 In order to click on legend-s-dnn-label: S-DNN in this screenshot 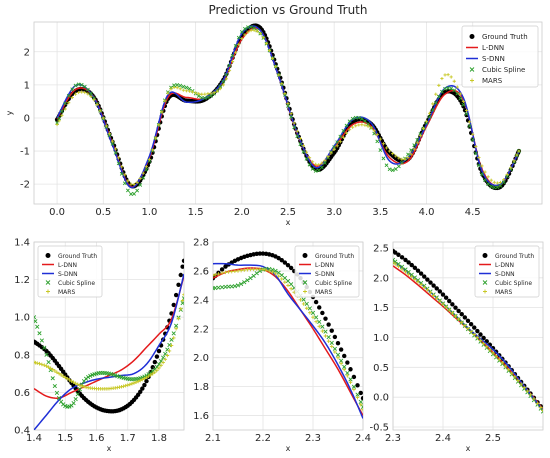, I will do `click(325, 274)`.